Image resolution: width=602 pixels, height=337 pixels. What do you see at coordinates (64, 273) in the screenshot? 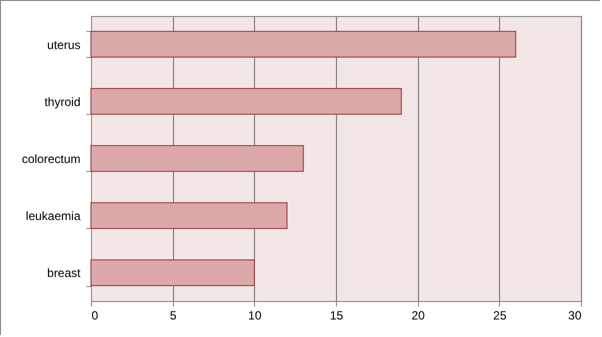
I see `y-tick-label: breast` at bounding box center [64, 273].